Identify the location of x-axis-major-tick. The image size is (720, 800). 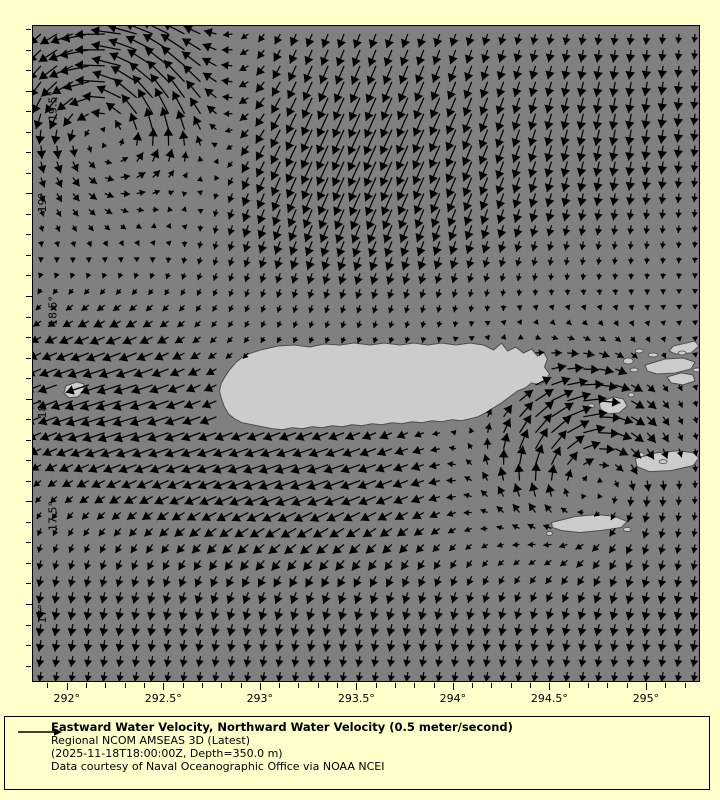
(357, 686).